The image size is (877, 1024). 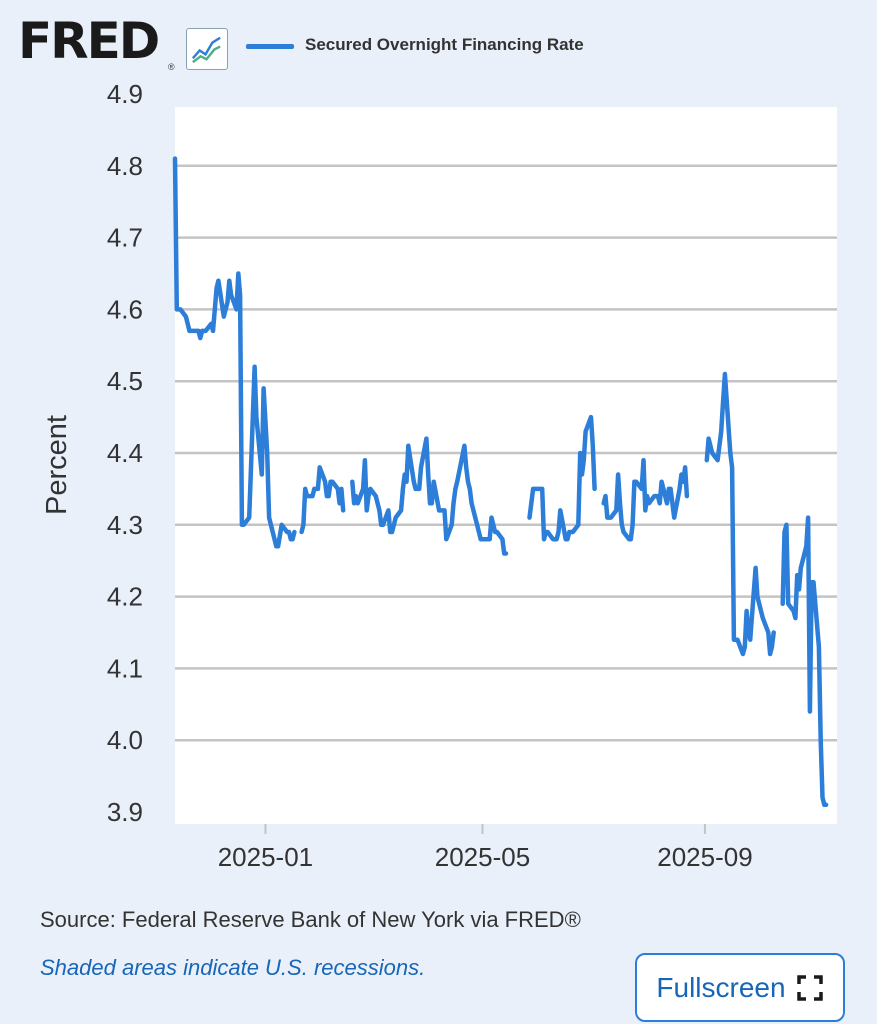 What do you see at coordinates (57, 465) in the screenshot?
I see `y-axis-title: Percent` at bounding box center [57, 465].